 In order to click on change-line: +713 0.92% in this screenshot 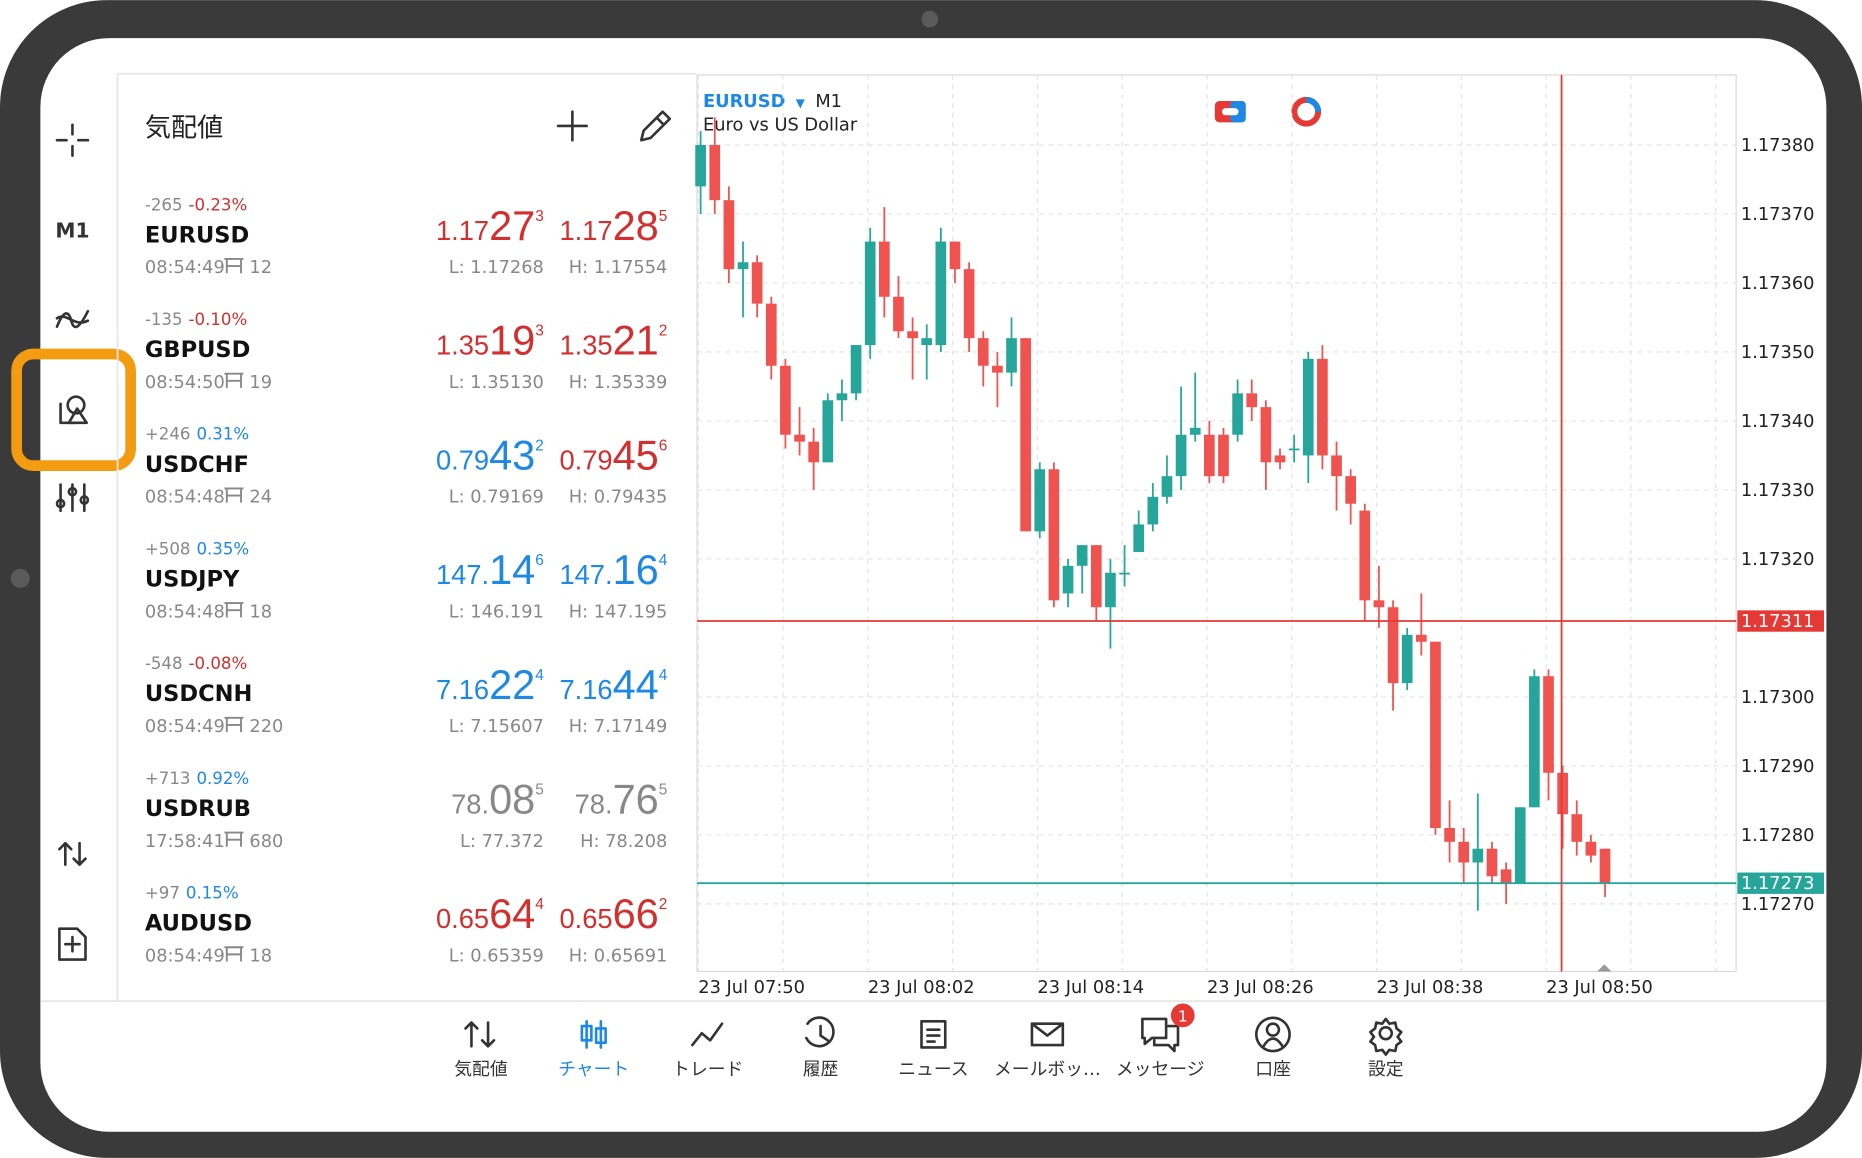, I will do `click(197, 778)`.